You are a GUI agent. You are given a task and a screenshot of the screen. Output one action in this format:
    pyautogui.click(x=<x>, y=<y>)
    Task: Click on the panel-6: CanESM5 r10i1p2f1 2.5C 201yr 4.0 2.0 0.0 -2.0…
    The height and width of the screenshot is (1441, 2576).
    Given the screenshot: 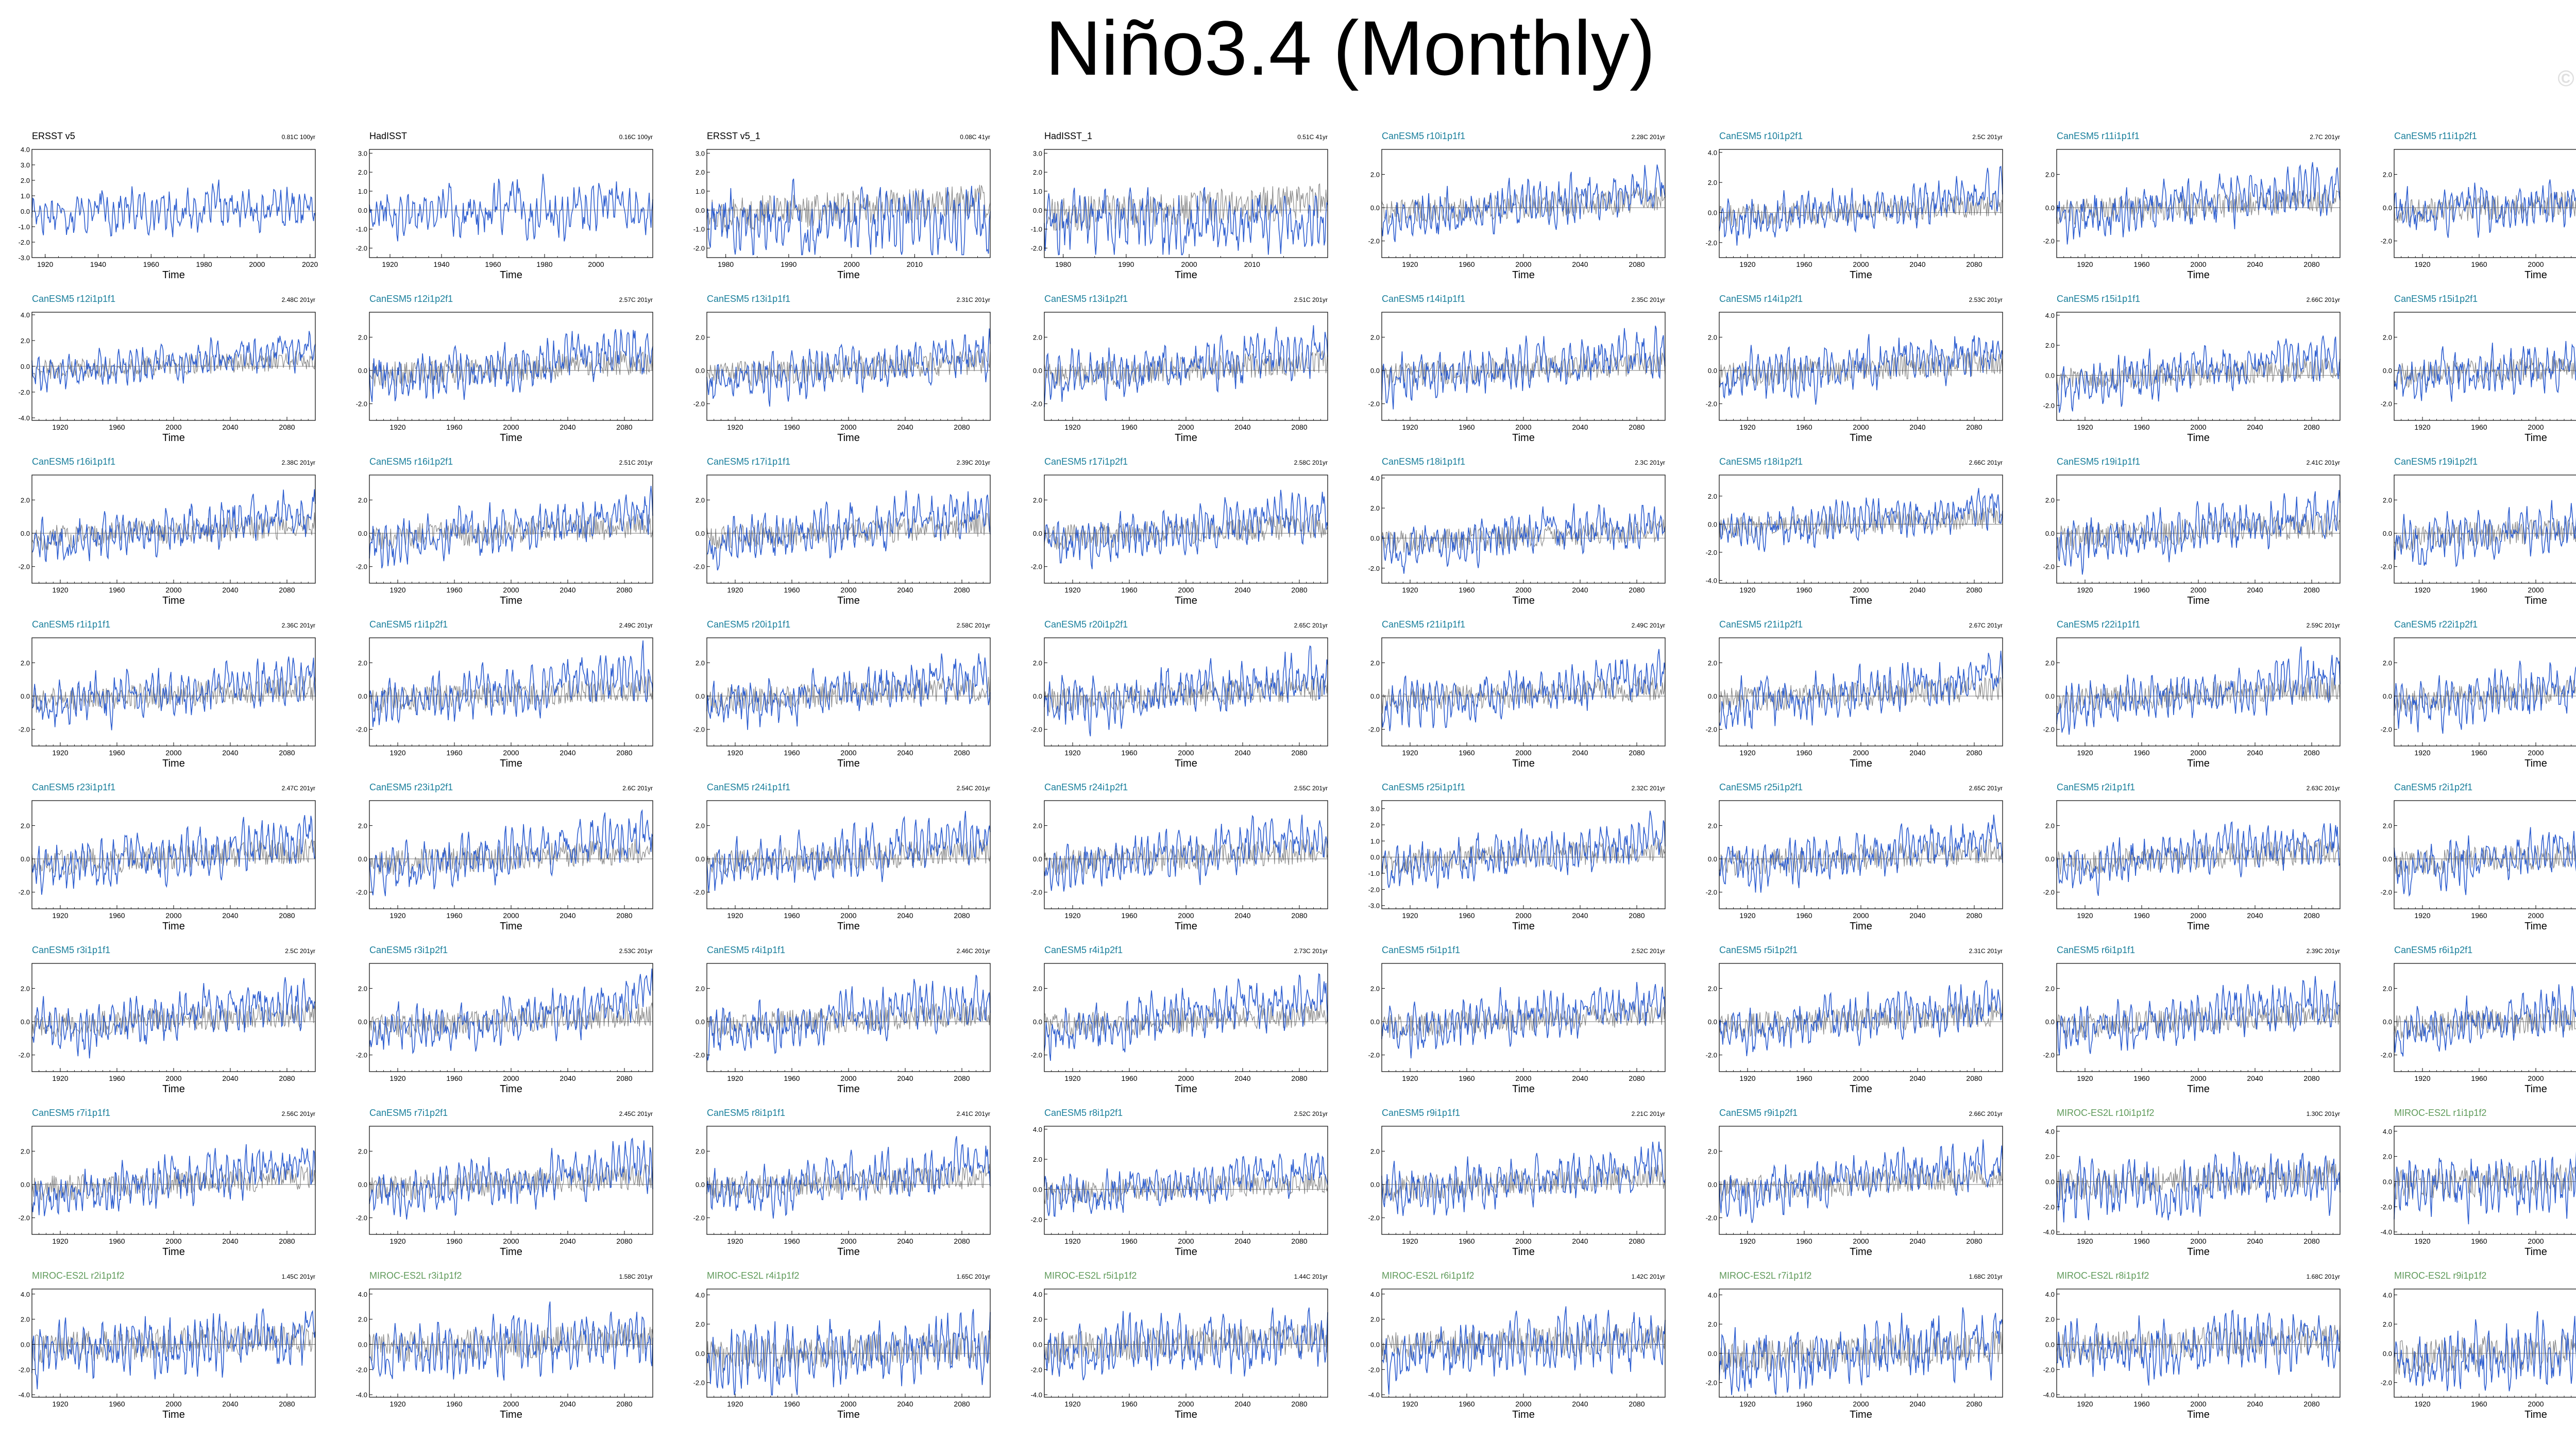 What is the action you would take?
    pyautogui.click(x=1854, y=206)
    